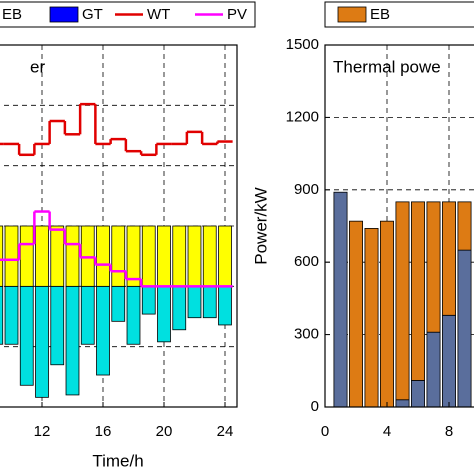 Image resolution: width=474 pixels, height=474 pixels. I want to click on x-tick-label: 4, so click(387, 431).